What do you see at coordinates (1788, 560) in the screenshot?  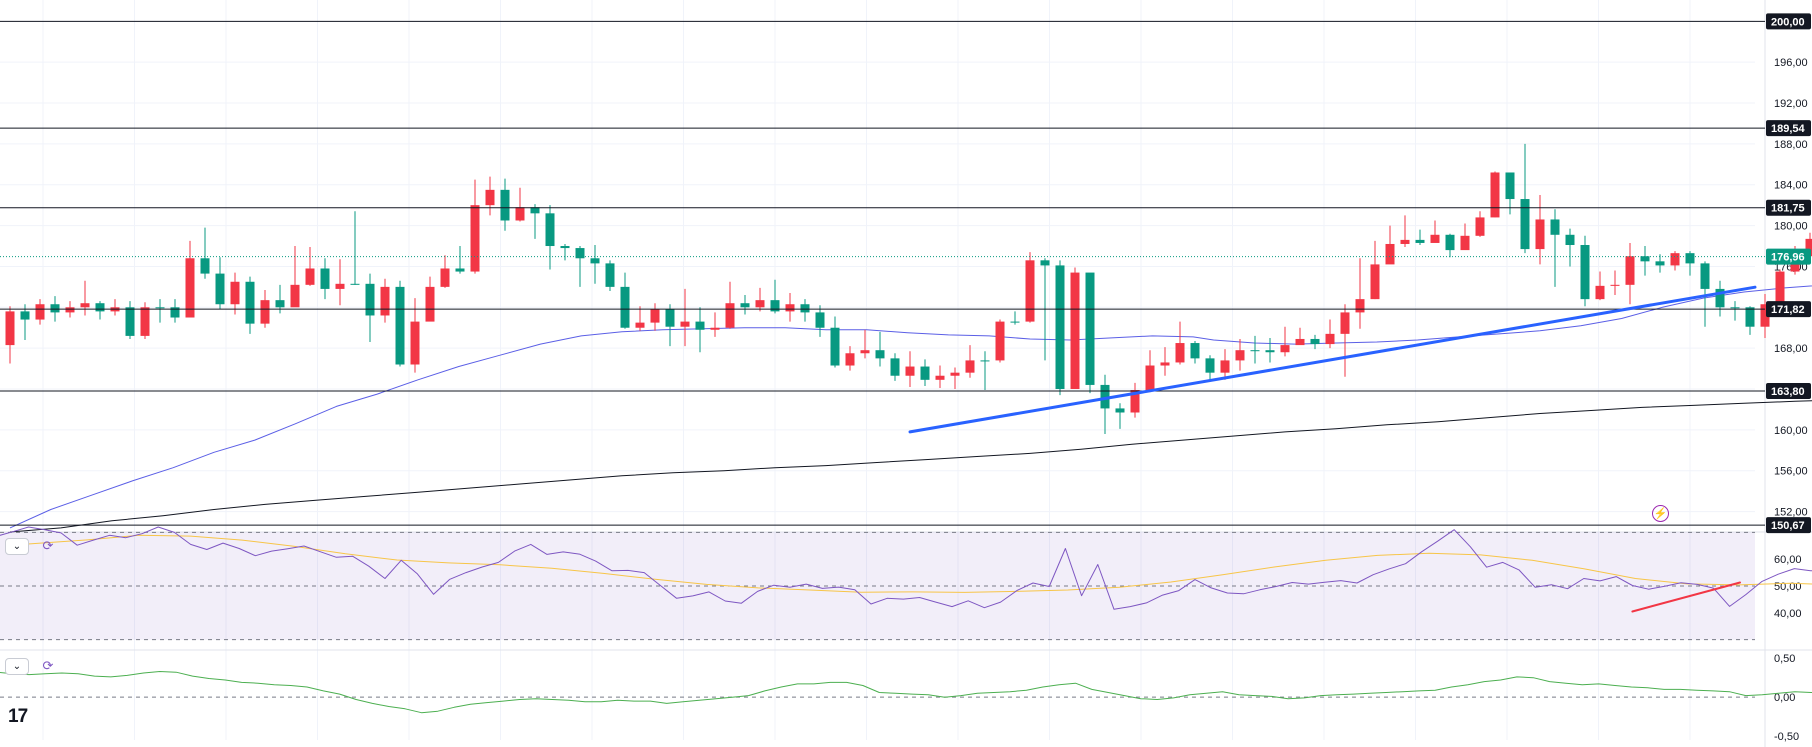 I see `rsi-tick-label: 60,00` at bounding box center [1788, 560].